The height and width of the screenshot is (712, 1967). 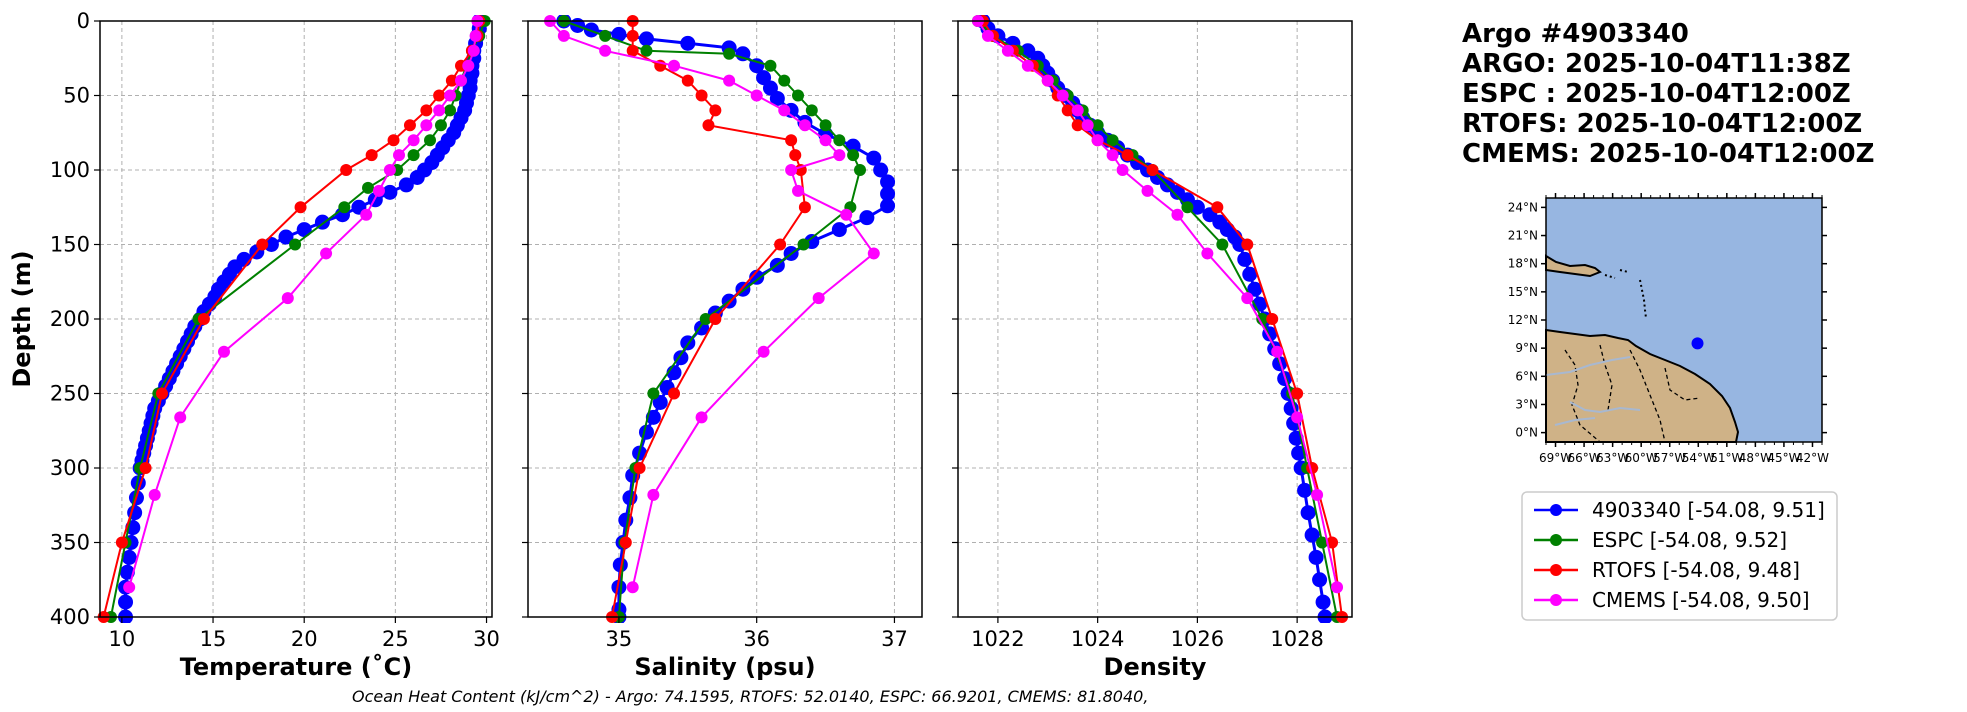 What do you see at coordinates (1642, 385) in the screenshot?
I see `map-land-south-america` at bounding box center [1642, 385].